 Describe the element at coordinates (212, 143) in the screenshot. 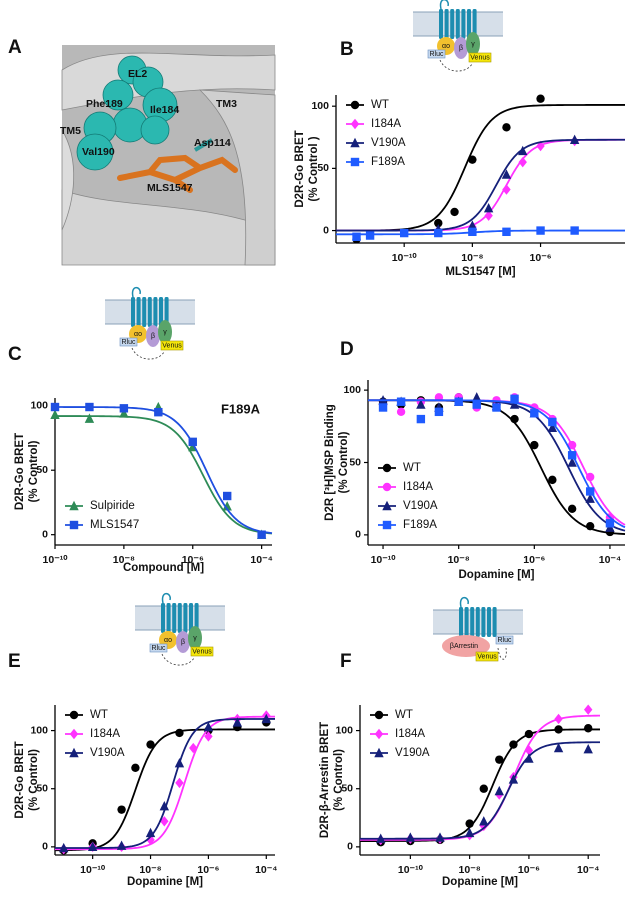

I see `structure-label: Asp114` at that location.